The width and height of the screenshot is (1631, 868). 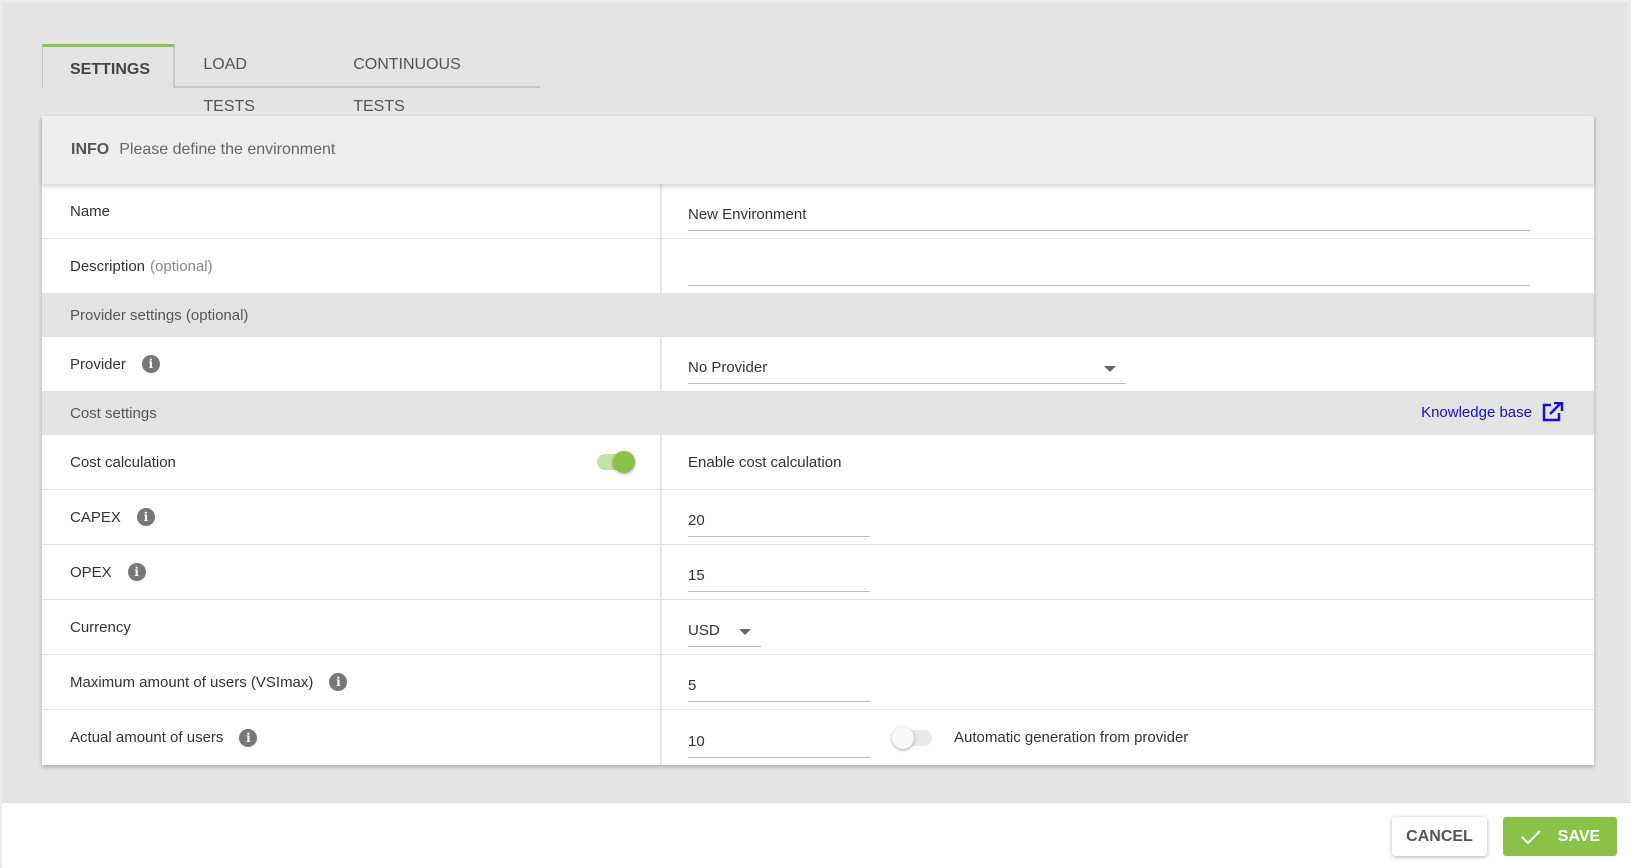 I want to click on knowledge-base-label: Knowledge base, so click(x=1476, y=412).